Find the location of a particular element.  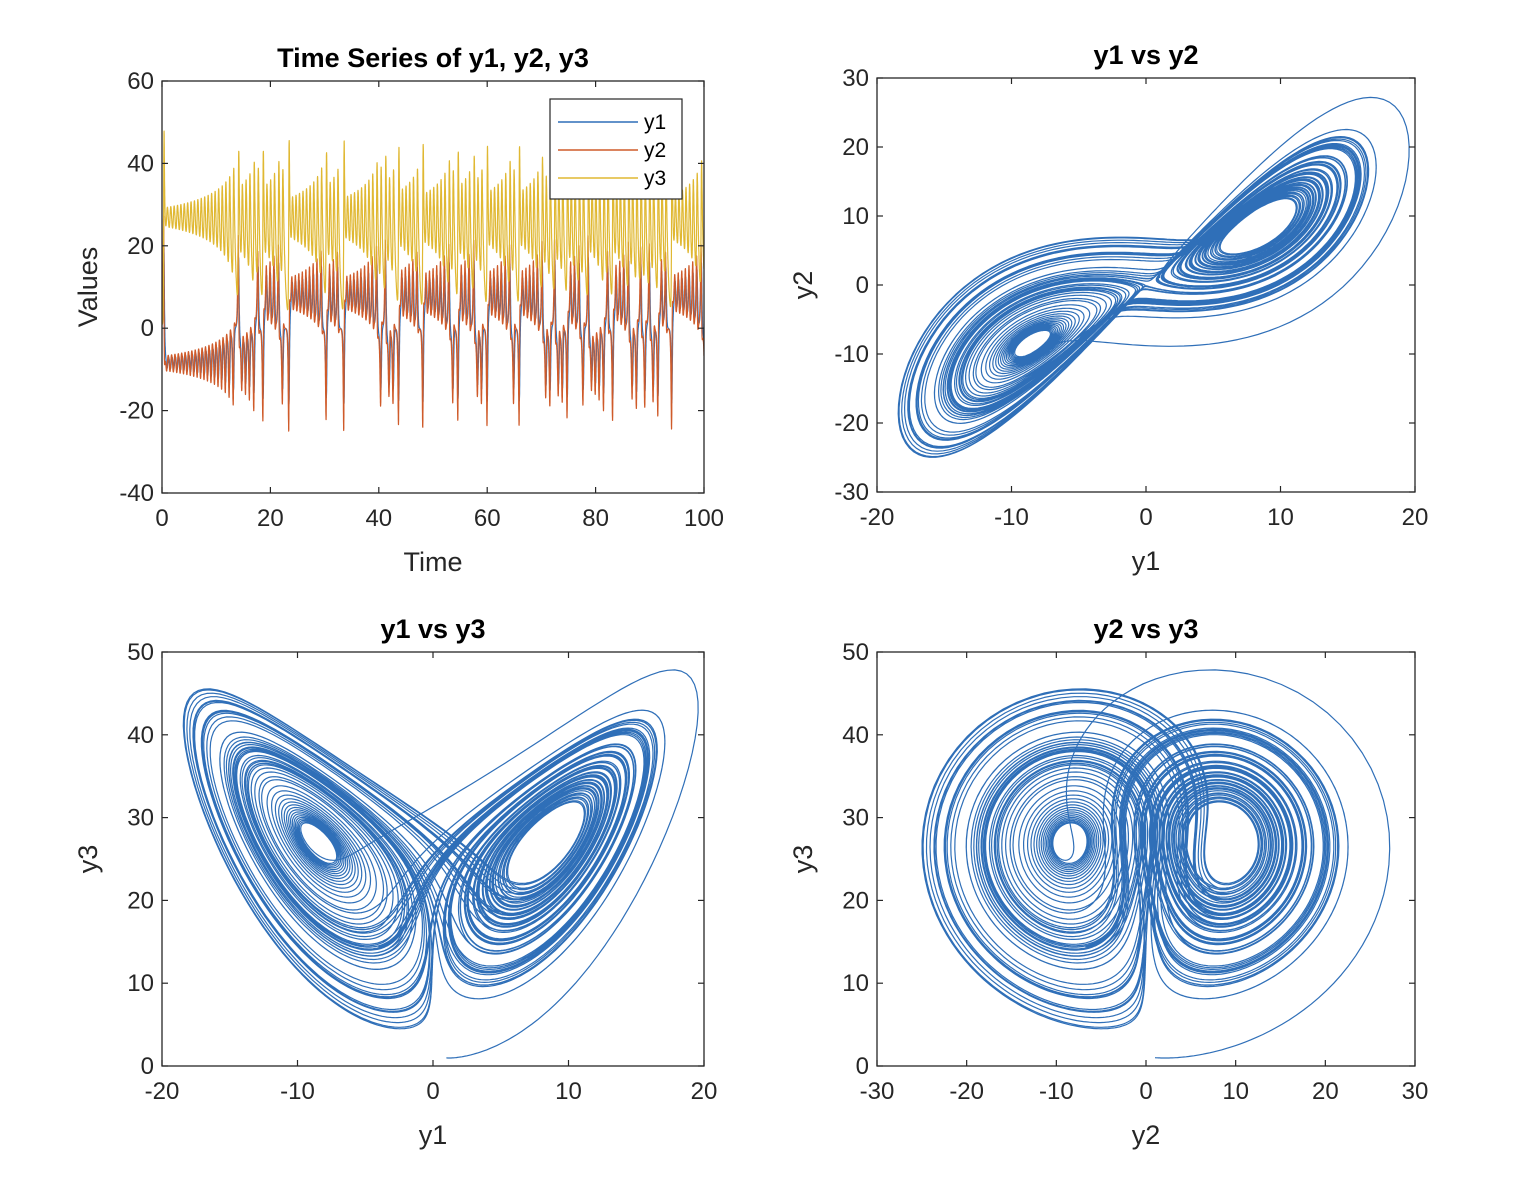

chart-title: y2 vs y3 is located at coordinates (1145, 629).